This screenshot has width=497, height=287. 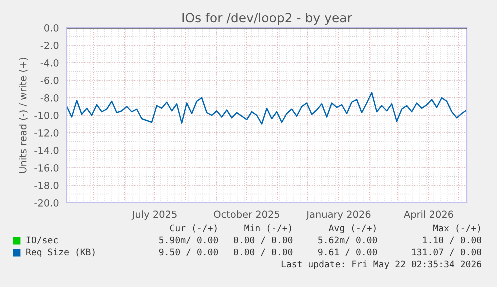 I want to click on y-axis-title: Units read (-) / write (+), so click(x=23, y=116).